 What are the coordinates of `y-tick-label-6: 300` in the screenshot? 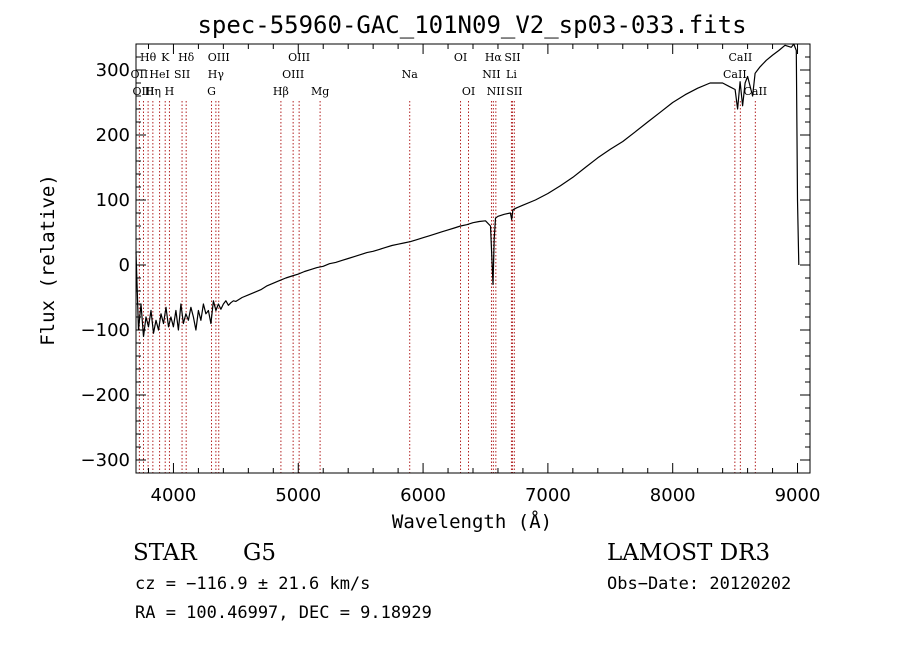 It's located at (113, 70).